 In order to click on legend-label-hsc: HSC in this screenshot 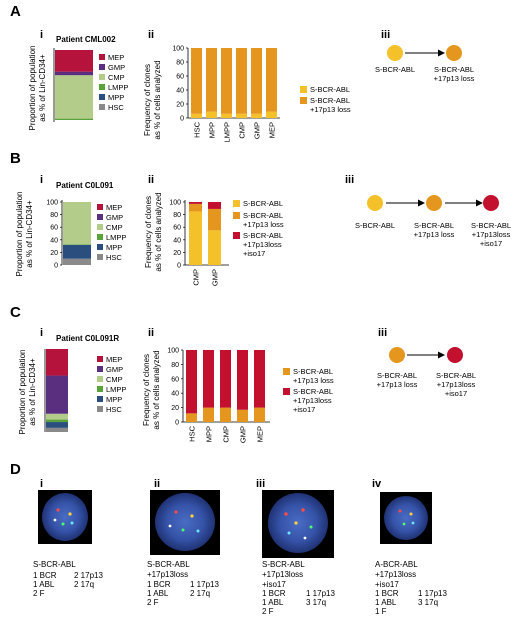, I will do `click(116, 107)`.